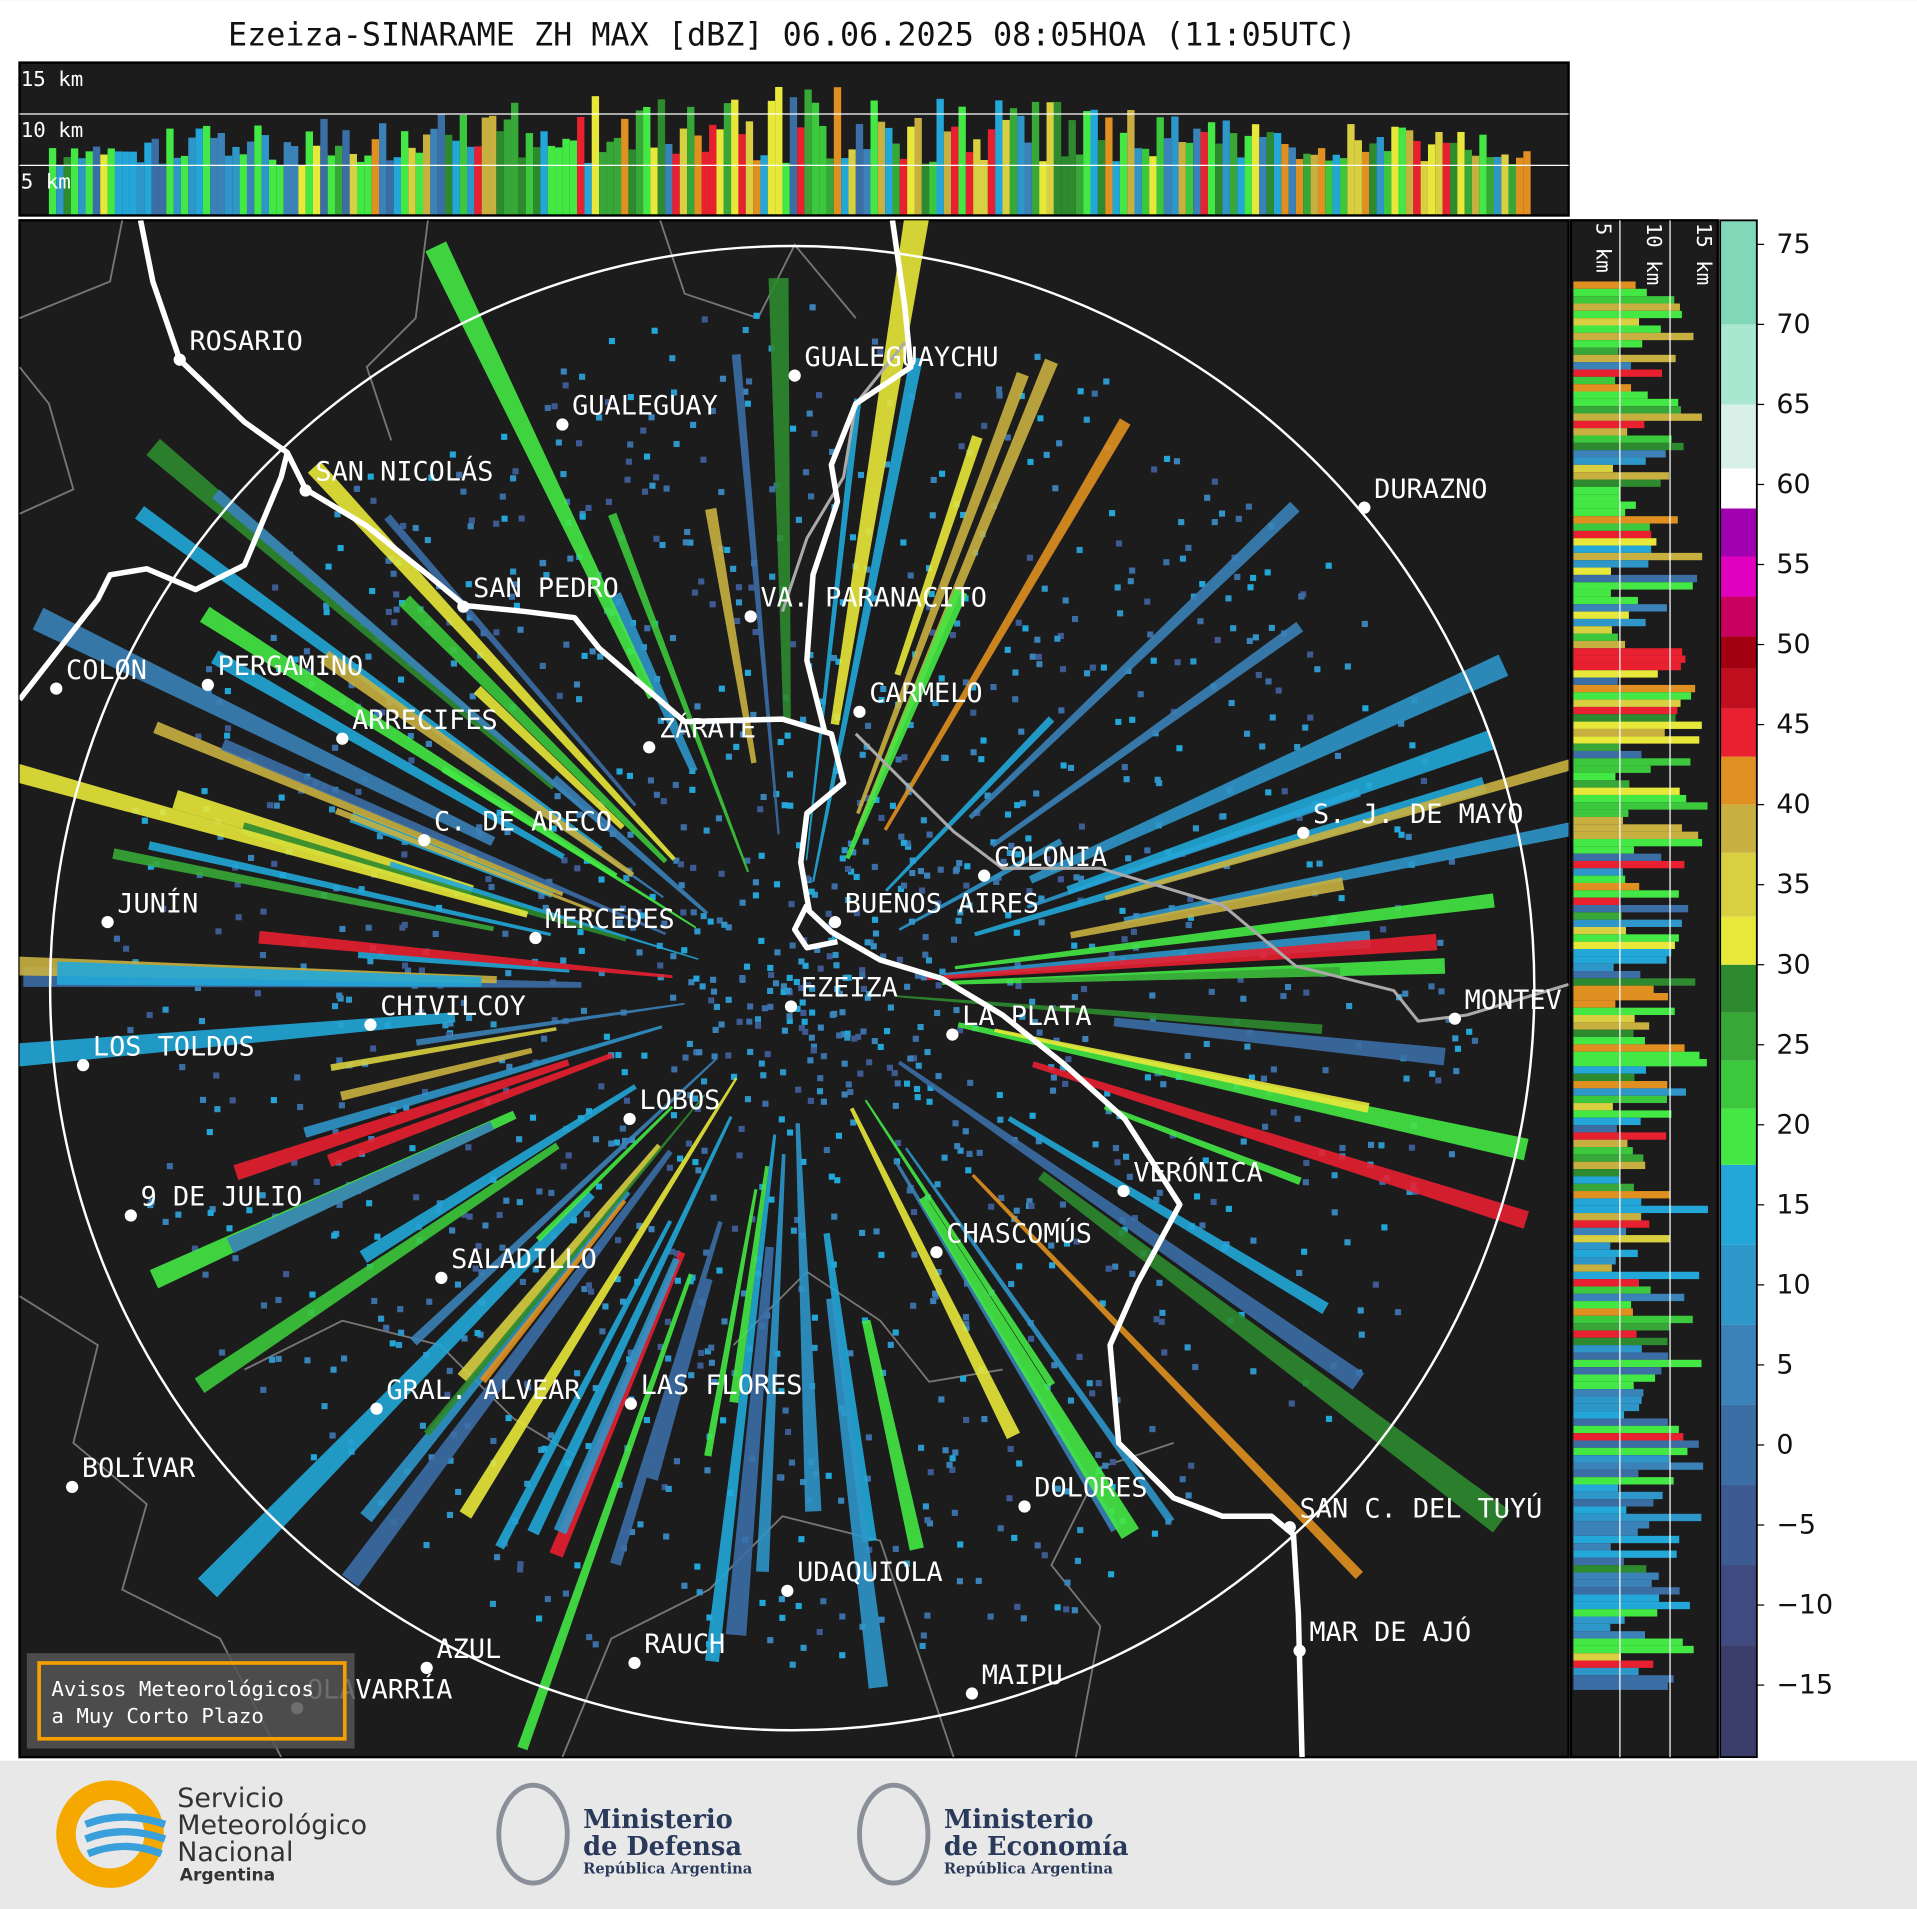 The image size is (1917, 1909). I want to click on city-label: GRAL. ALVEAR, so click(483, 1390).